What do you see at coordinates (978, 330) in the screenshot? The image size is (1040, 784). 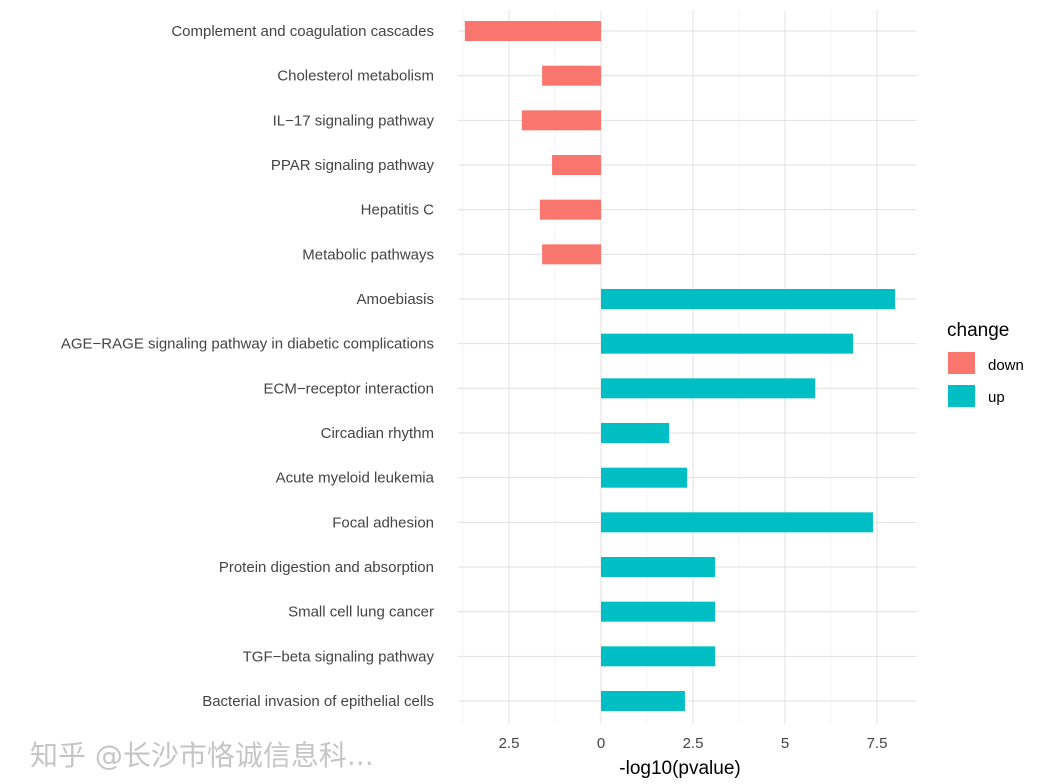 I see `legend-title: change` at bounding box center [978, 330].